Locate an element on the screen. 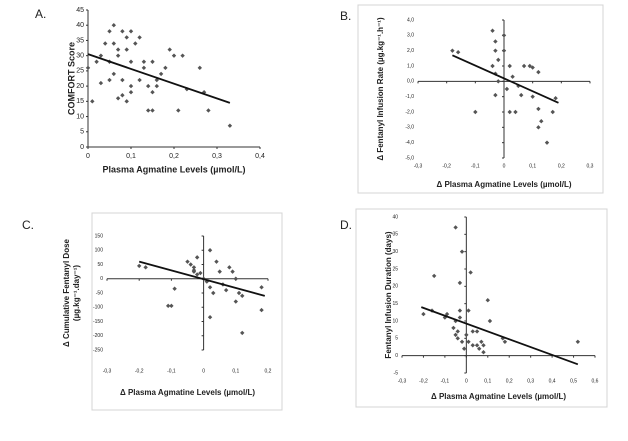  x-tick-label: 0,6 is located at coordinates (595, 381).